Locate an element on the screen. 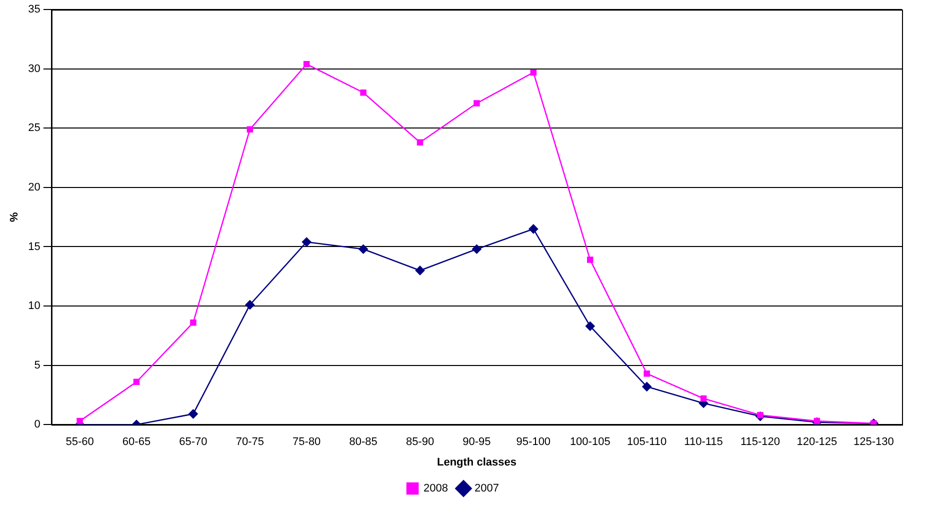 This screenshot has height=508, width=932. x-tick-label: 60-65 is located at coordinates (136, 442).